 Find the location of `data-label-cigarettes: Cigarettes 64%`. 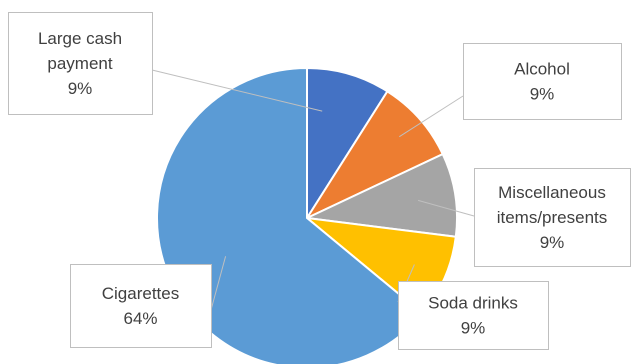

data-label-cigarettes: Cigarettes 64% is located at coordinates (141, 306).